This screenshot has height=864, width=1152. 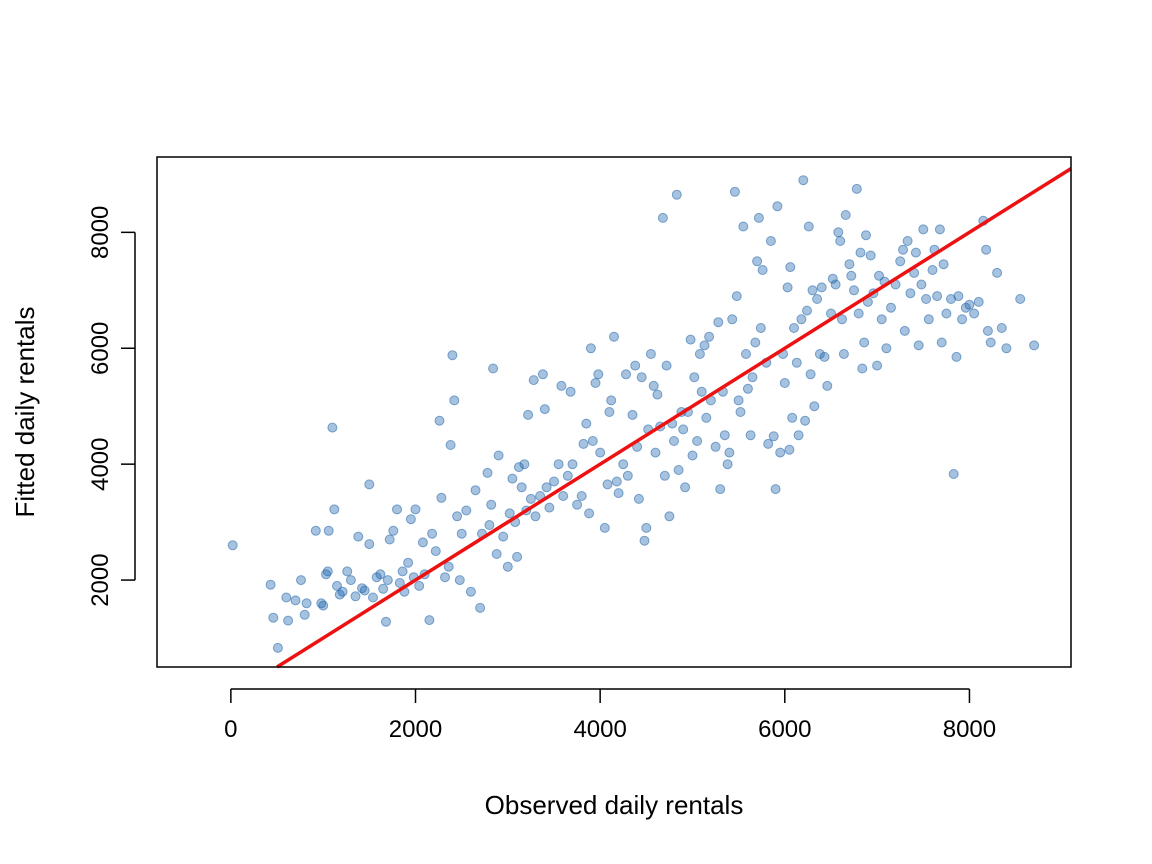 I want to click on x-tick-label: 2000, so click(x=415, y=729).